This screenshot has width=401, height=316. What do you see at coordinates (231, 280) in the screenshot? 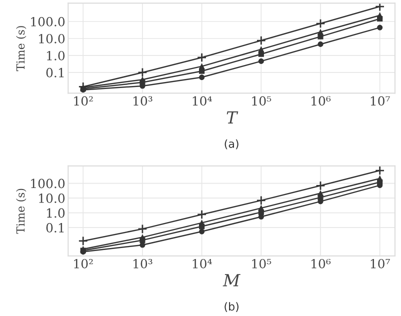
I see `x-axis-title: M` at bounding box center [231, 280].